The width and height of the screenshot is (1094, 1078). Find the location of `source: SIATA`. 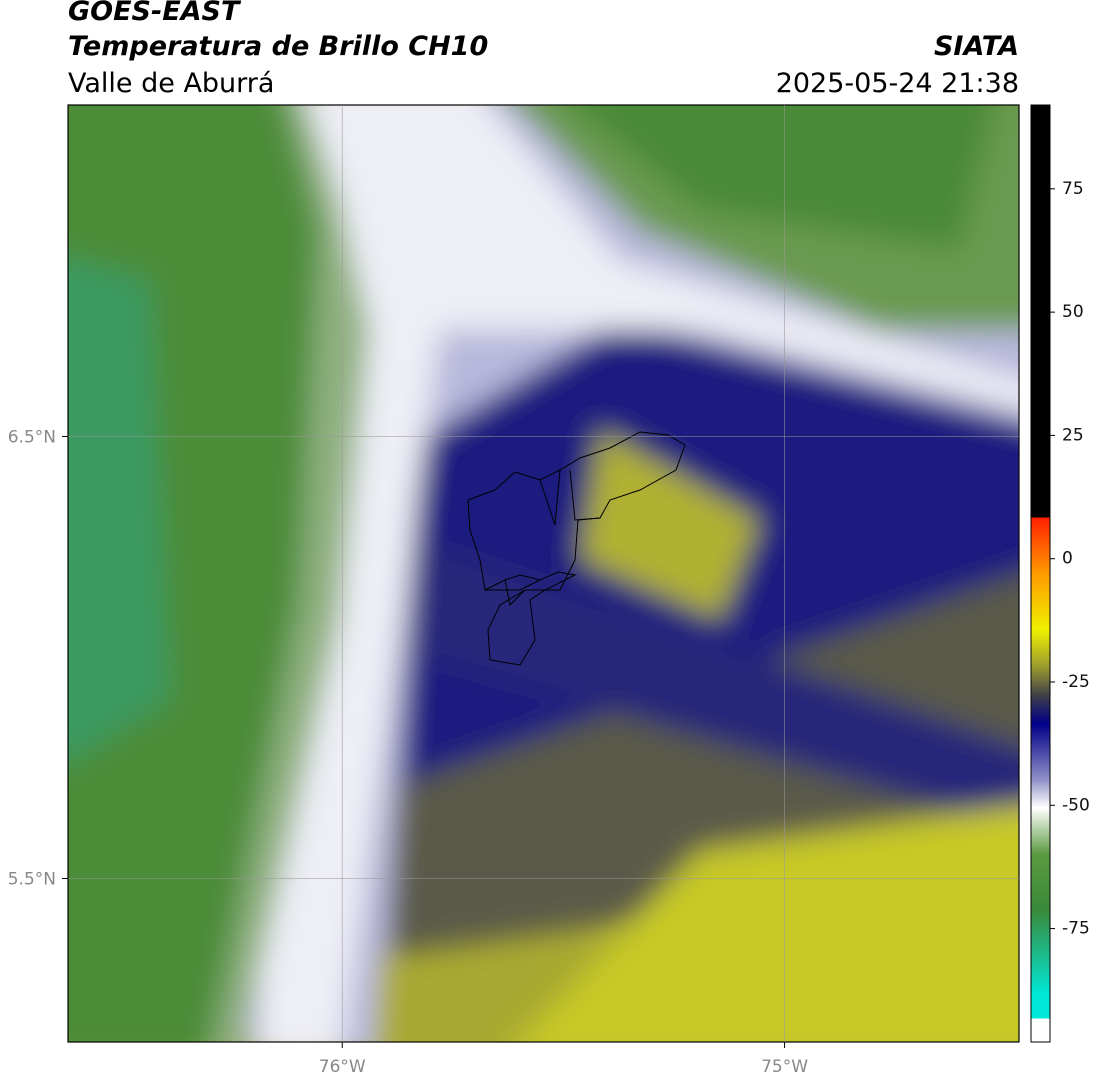

source: SIATA is located at coordinates (976, 46).